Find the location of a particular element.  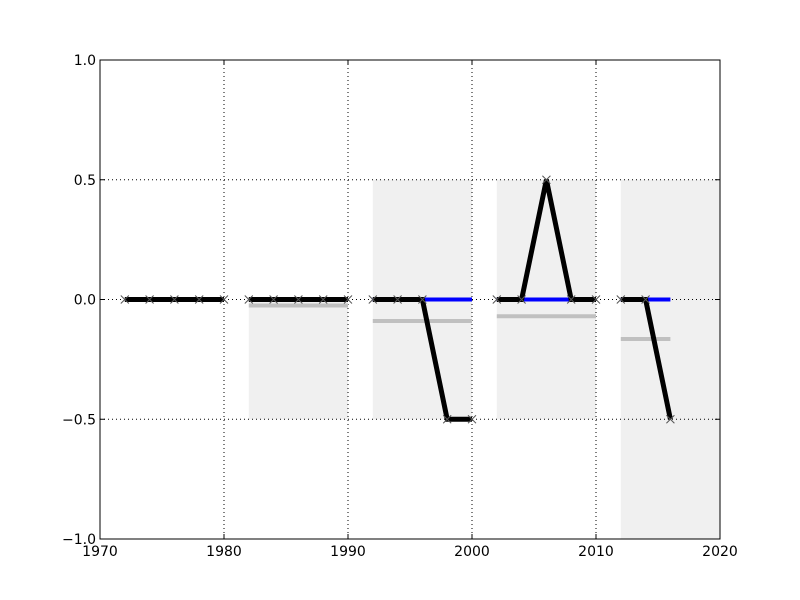

x-tick-label-3: 1990 is located at coordinates (348, 552).